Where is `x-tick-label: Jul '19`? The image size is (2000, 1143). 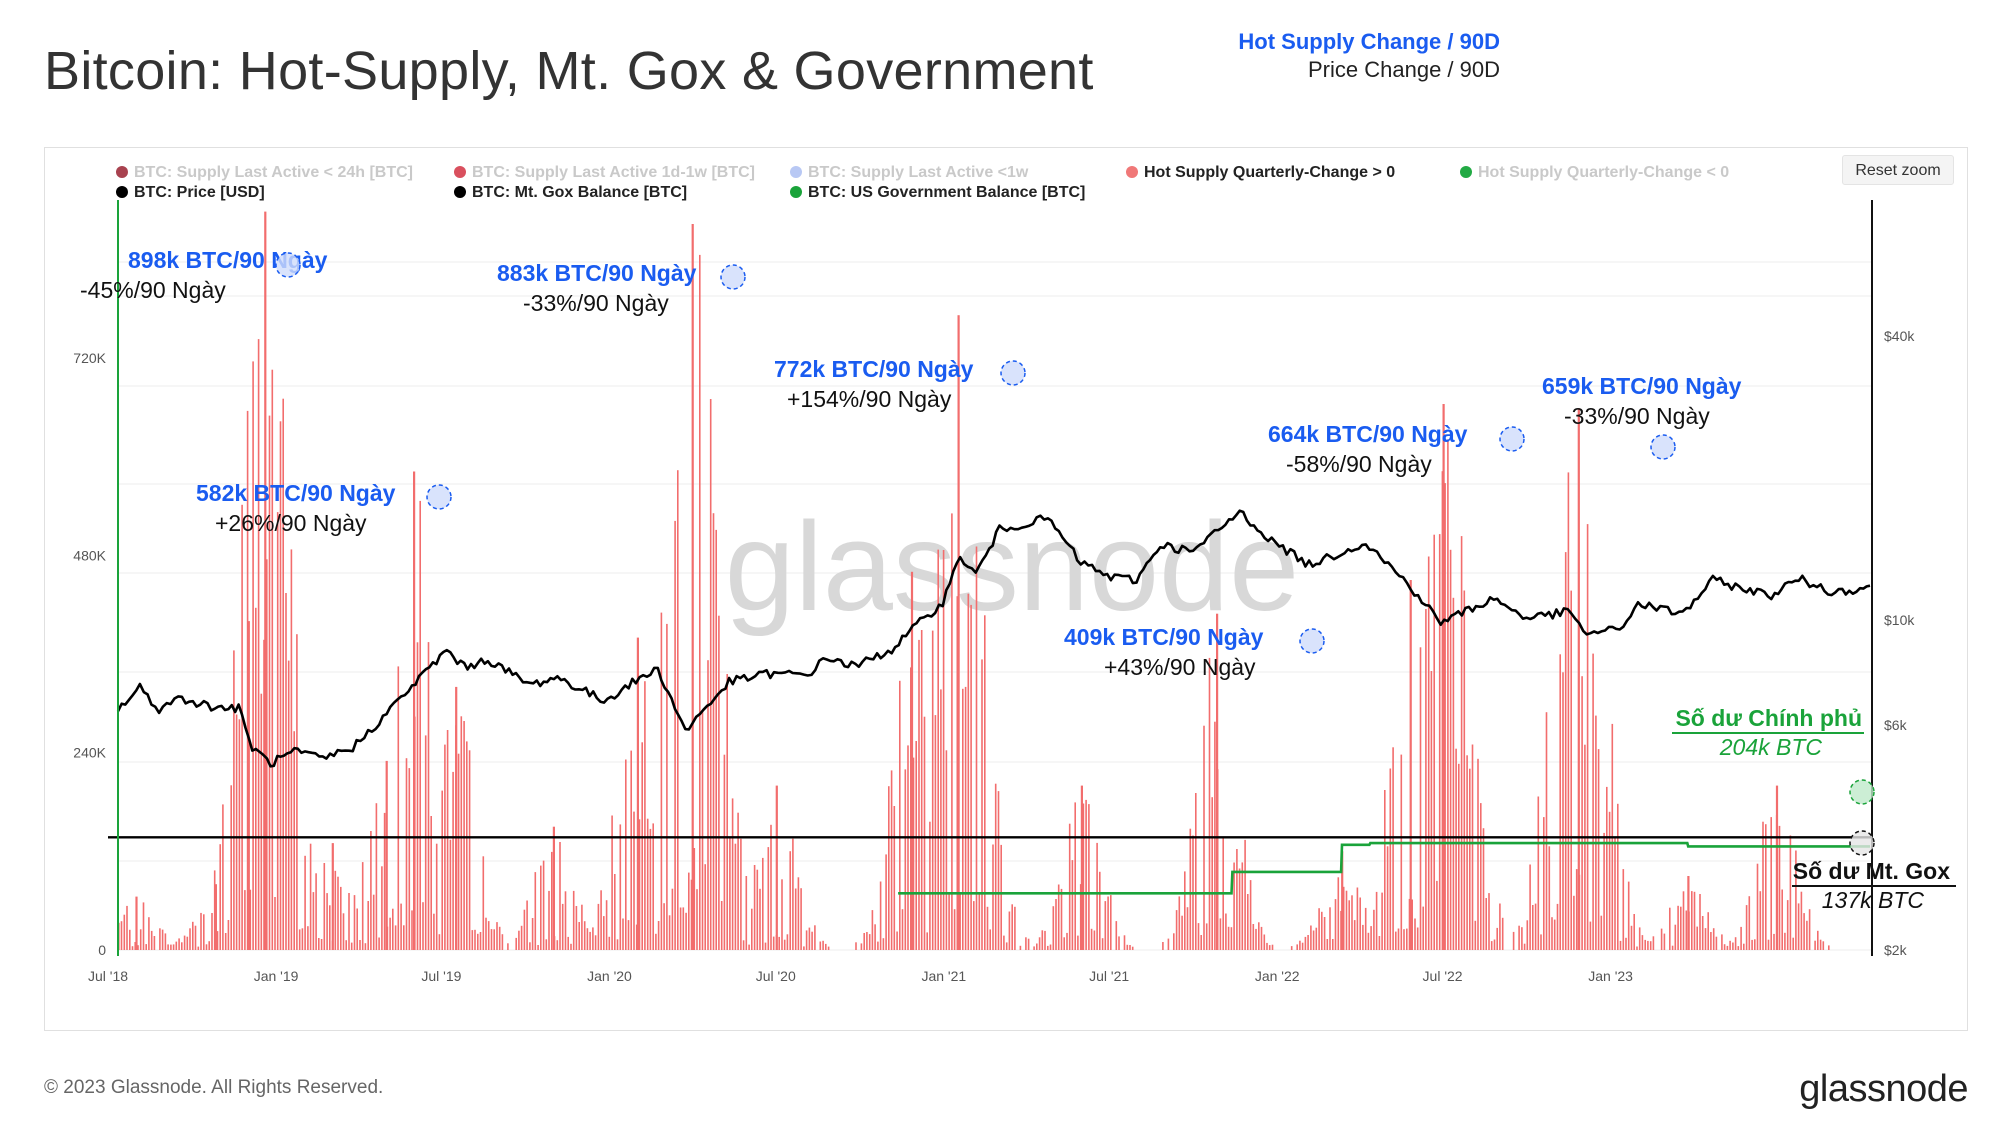 x-tick-label: Jul '19 is located at coordinates (441, 976).